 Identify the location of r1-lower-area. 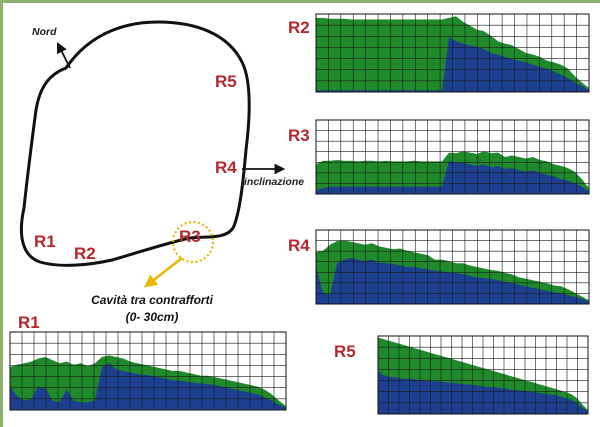
(148, 386).